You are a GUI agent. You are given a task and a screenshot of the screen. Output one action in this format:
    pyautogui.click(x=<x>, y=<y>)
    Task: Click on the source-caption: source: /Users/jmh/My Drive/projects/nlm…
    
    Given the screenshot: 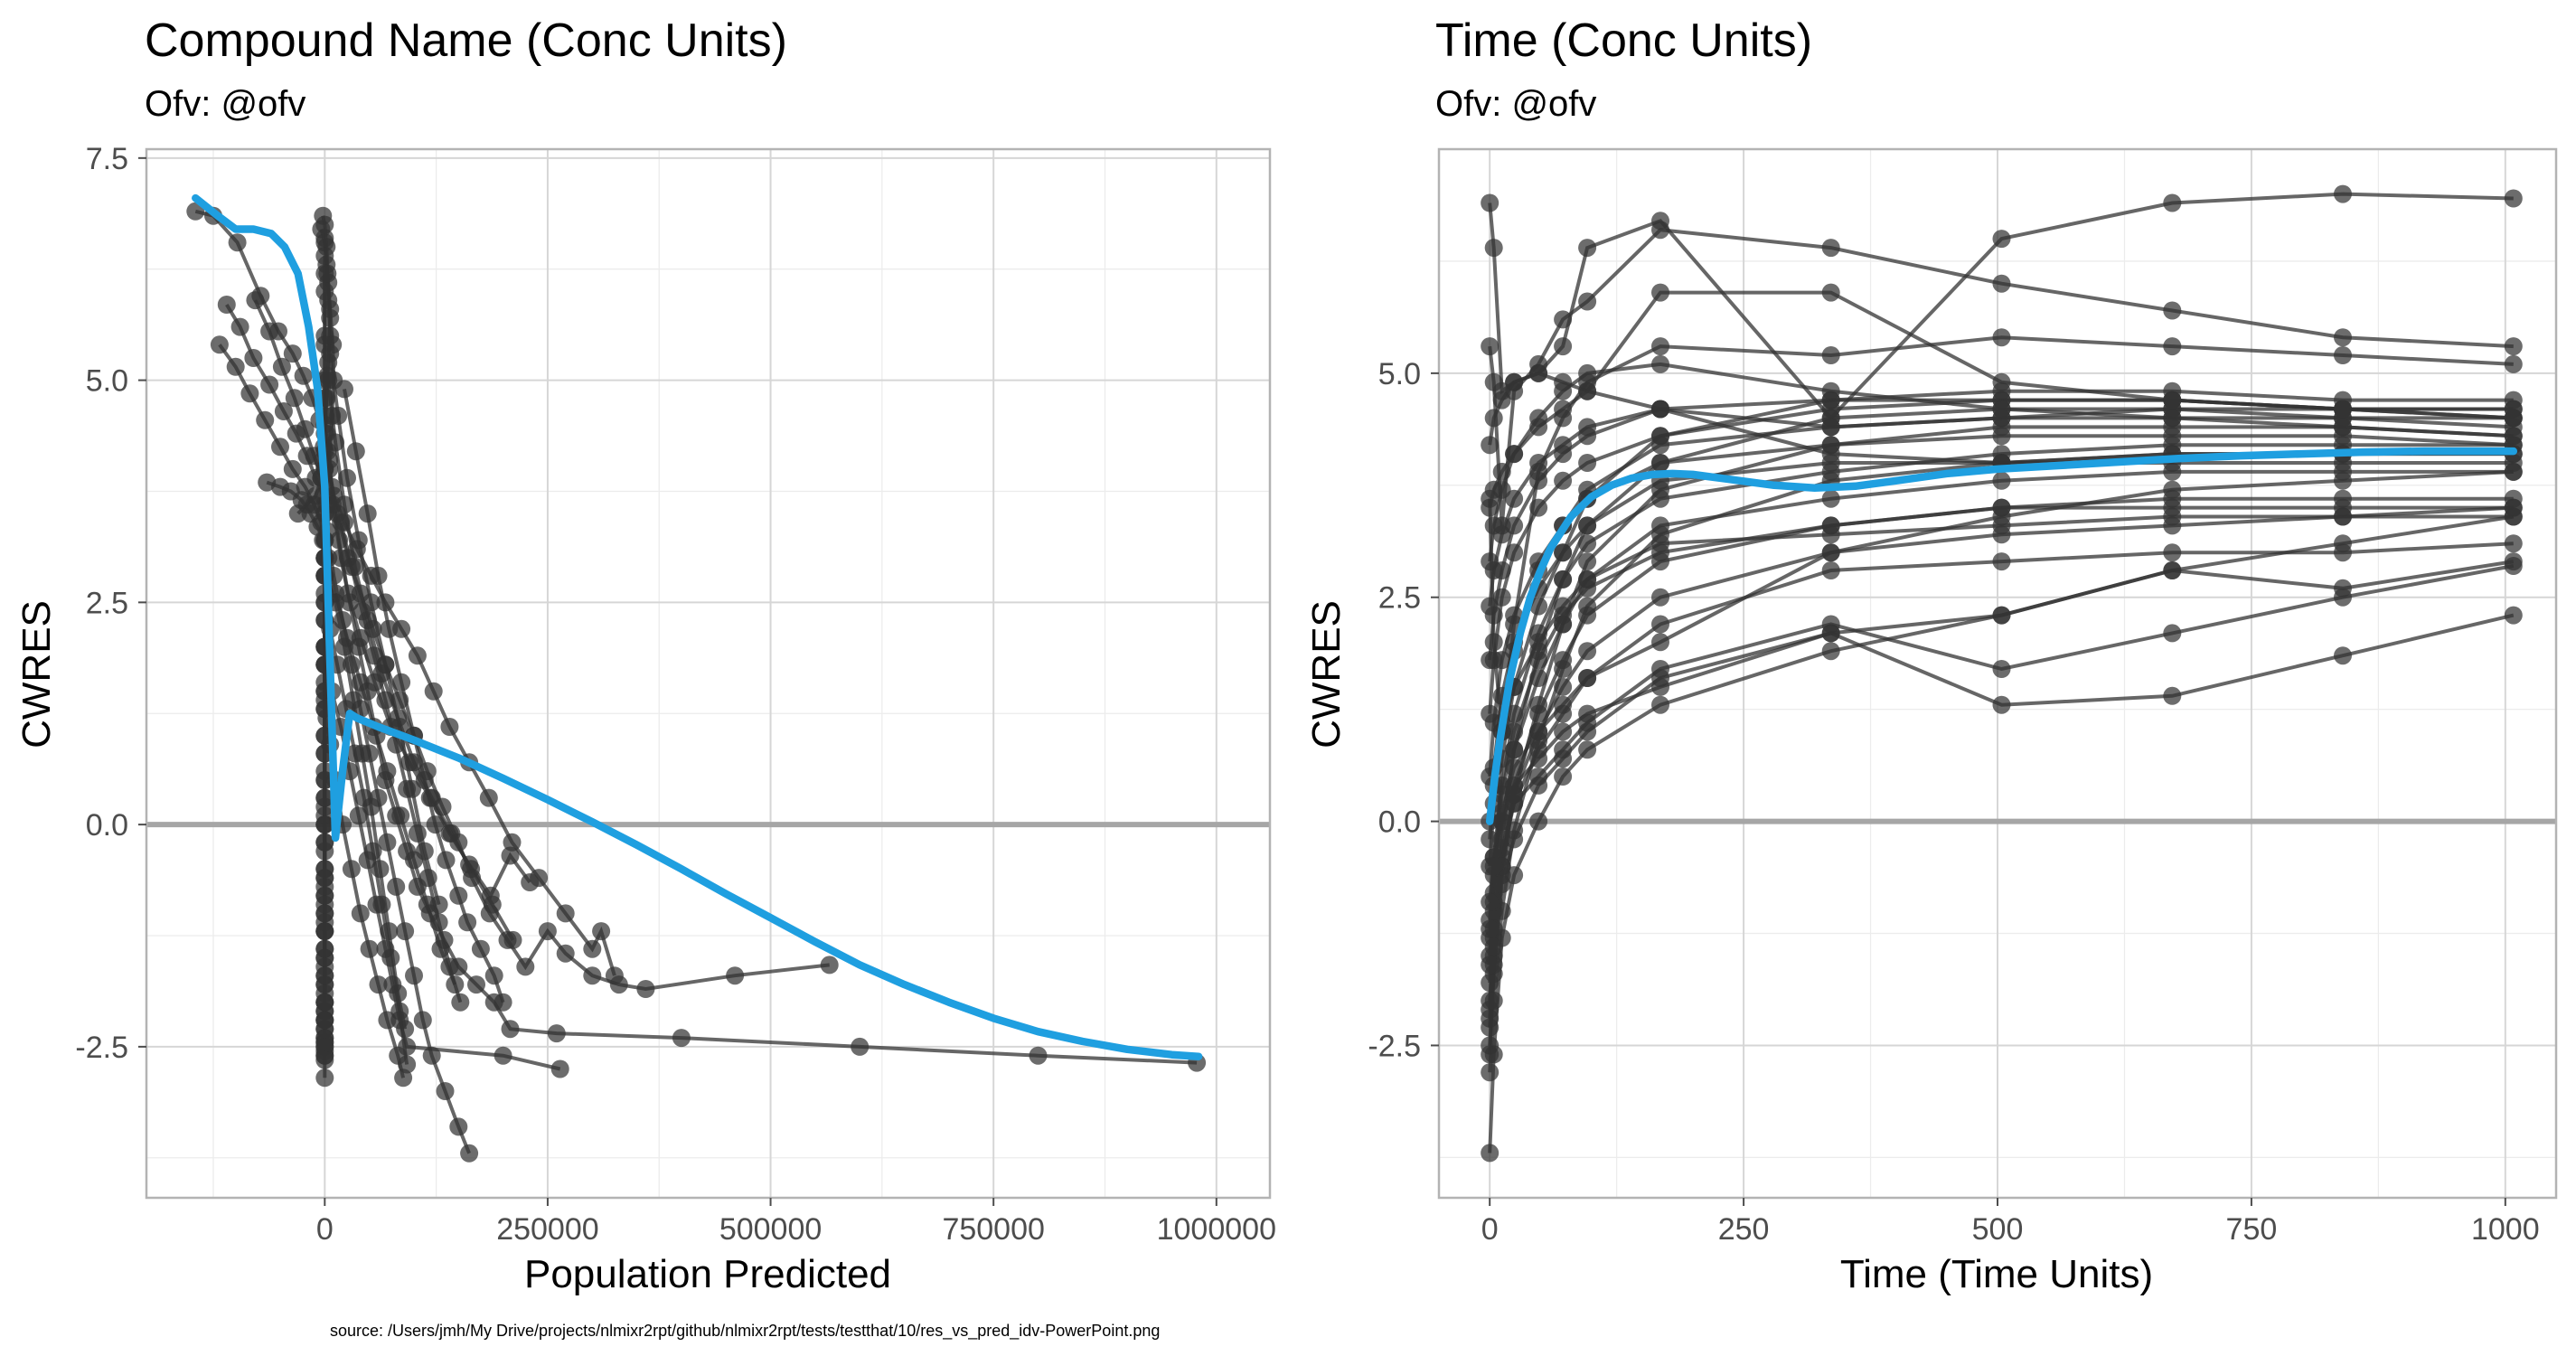 What is the action you would take?
    pyautogui.click(x=745, y=1331)
    